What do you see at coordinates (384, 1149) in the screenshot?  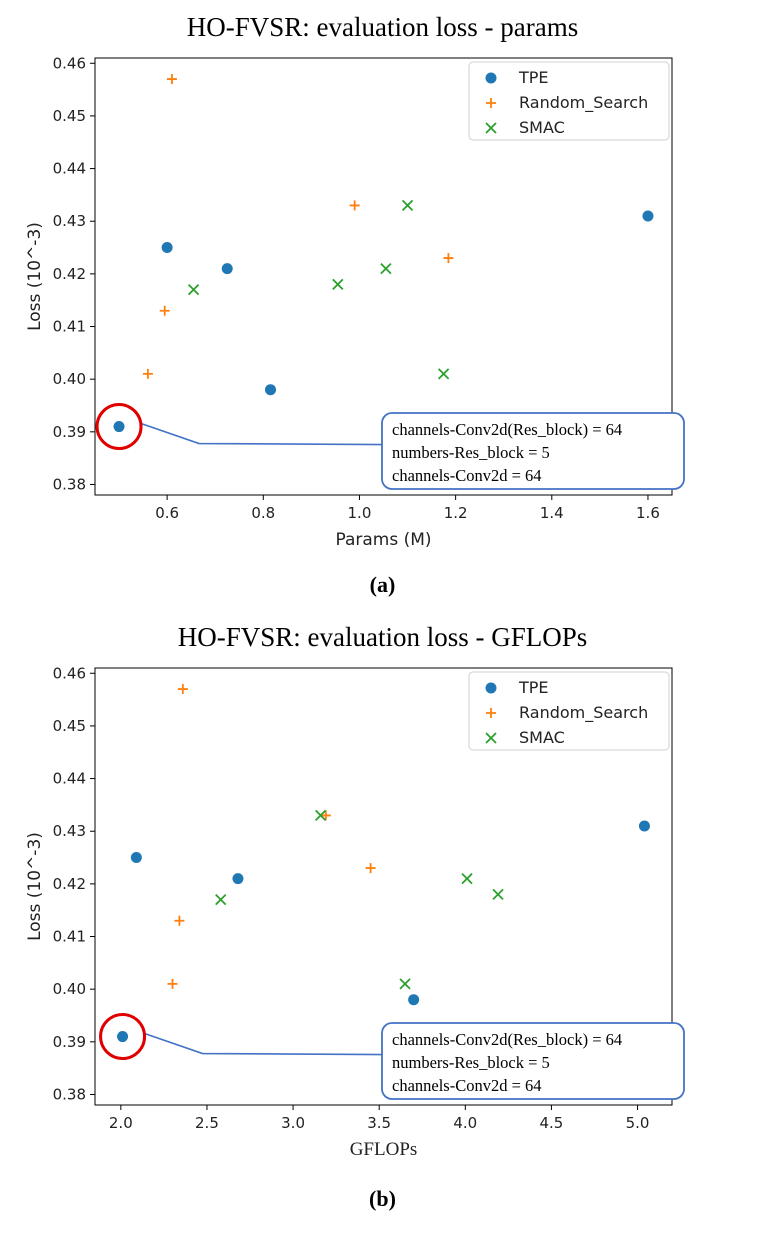 I see `x-axis-label: GFLOPs` at bounding box center [384, 1149].